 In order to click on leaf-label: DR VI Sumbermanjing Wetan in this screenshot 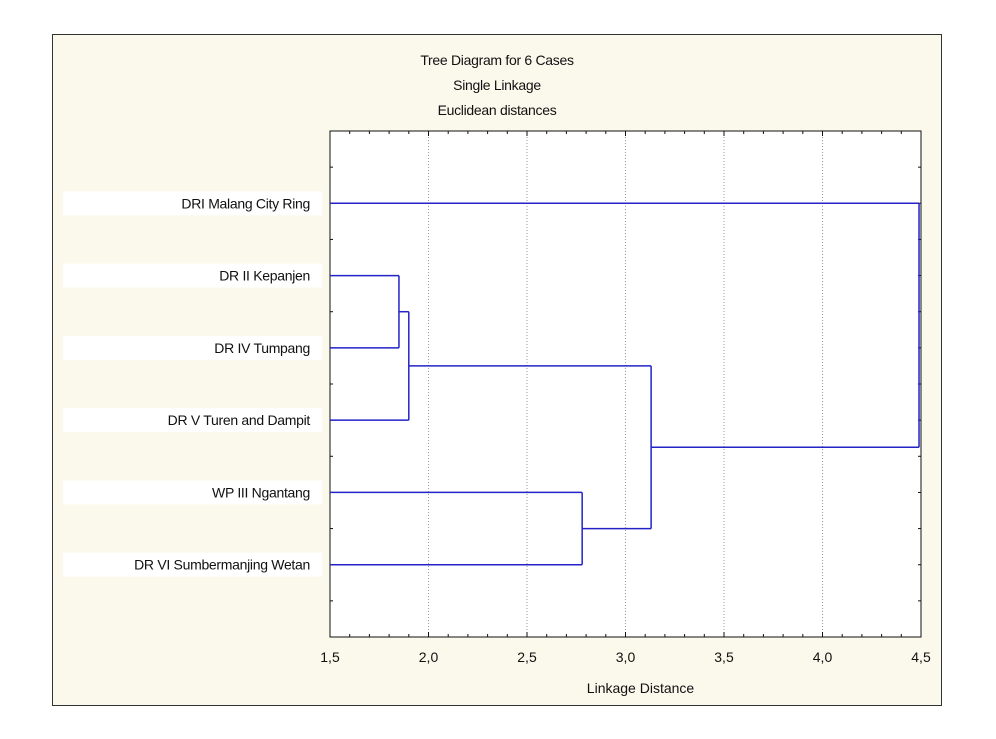, I will do `click(222, 565)`.